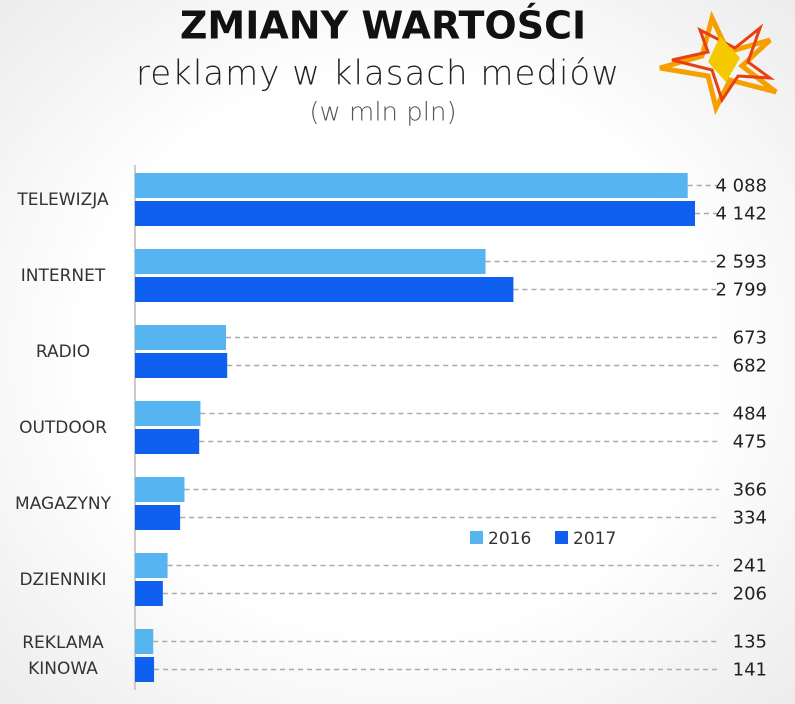 This screenshot has width=795, height=704. What do you see at coordinates (750, 490) in the screenshot?
I see `value-label: 366` at bounding box center [750, 490].